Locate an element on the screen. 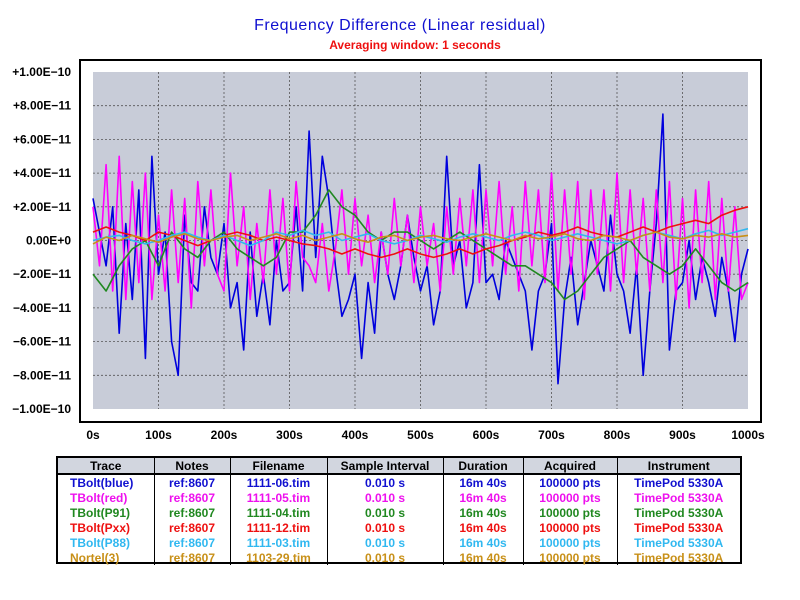 The width and height of the screenshot is (800, 600). y-tick-label: +4.00E−11 is located at coordinates (42, 173).